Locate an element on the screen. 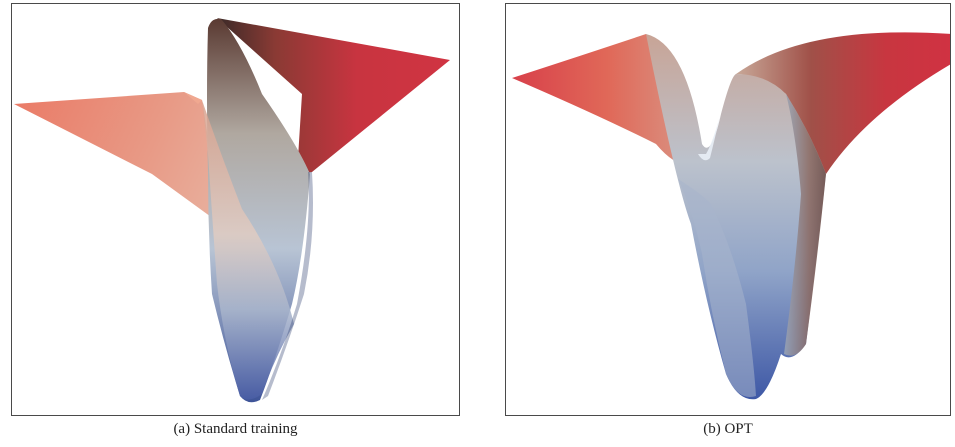 The image size is (955, 447). caption-standard-training: (a) Standard training is located at coordinates (235, 429).